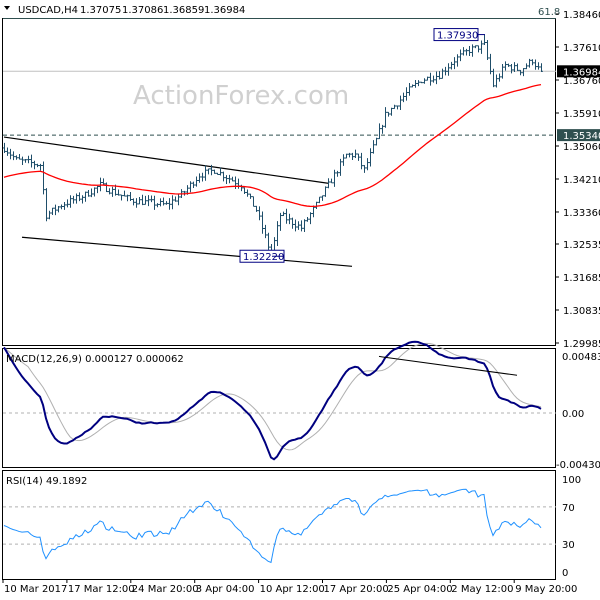 The image size is (600, 600). Describe the element at coordinates (48, 10) in the screenshot. I see `header-symbol: USDCAD,H4` at that location.